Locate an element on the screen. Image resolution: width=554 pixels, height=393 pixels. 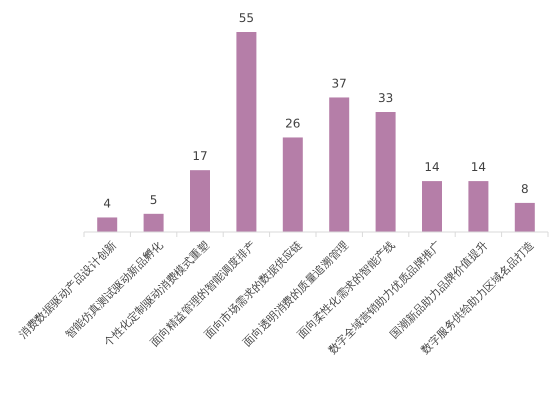
data-label: 5 is located at coordinates (154, 199).